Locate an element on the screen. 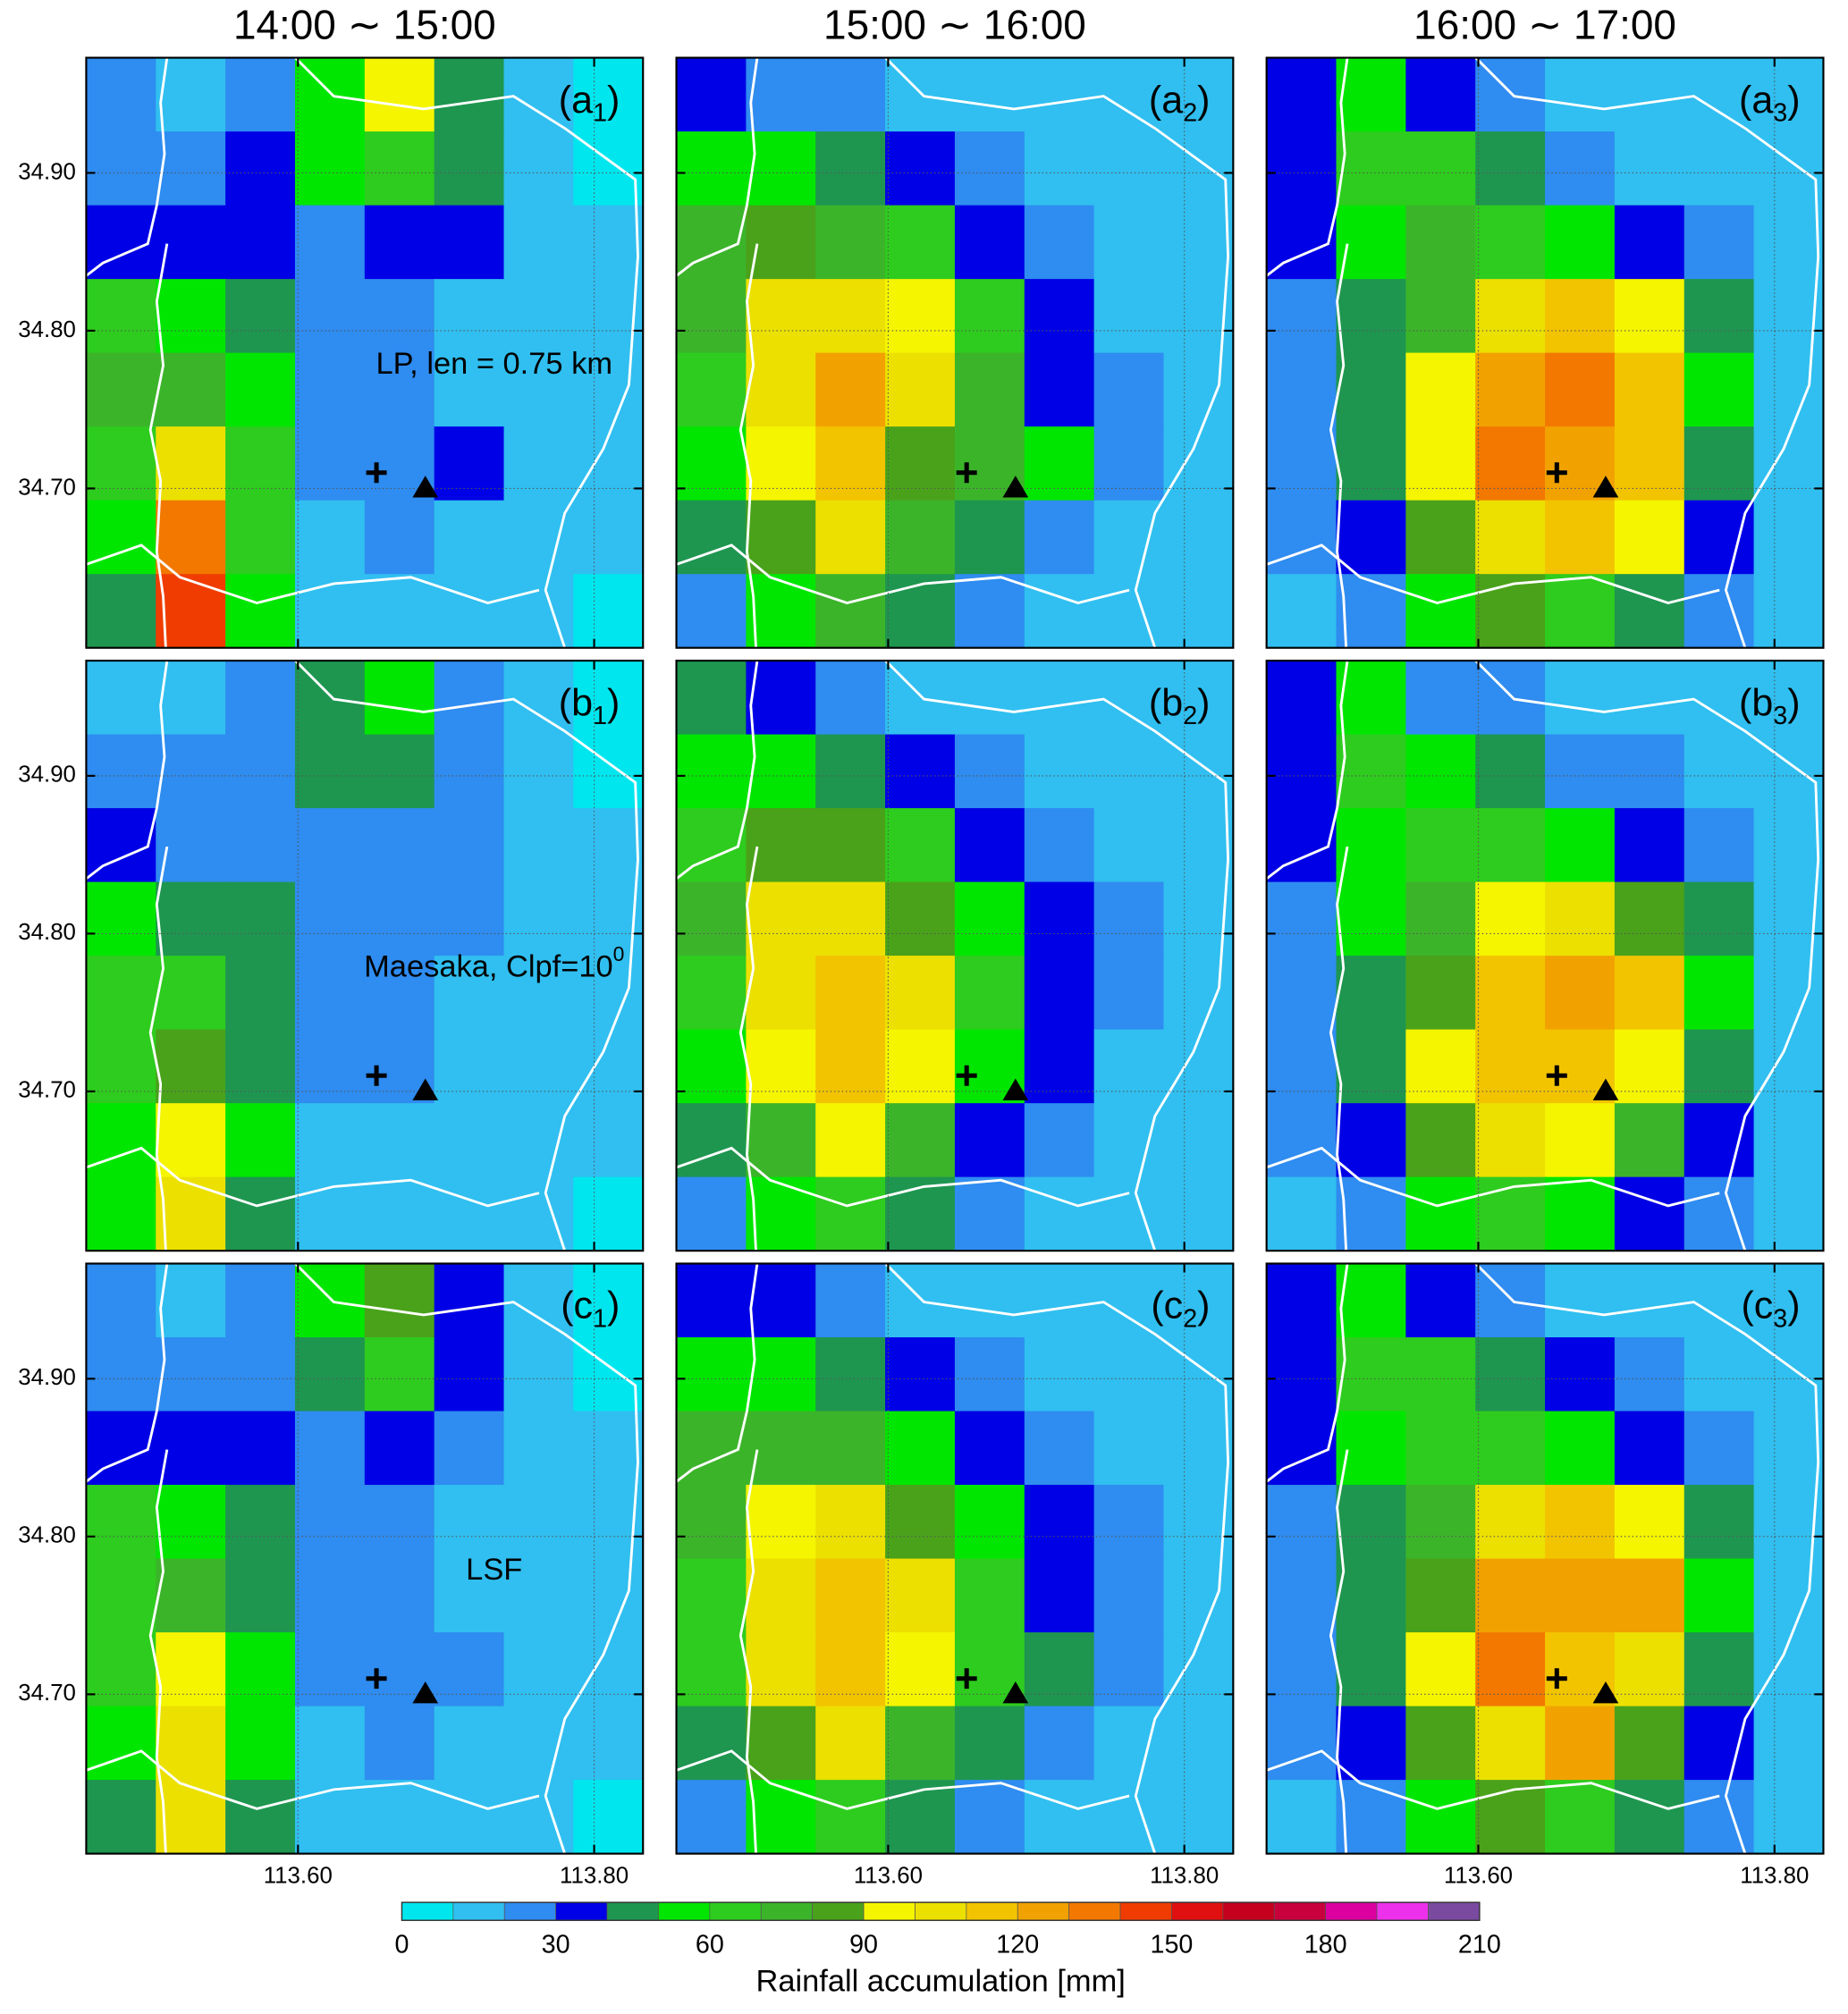 This screenshot has height=2014, width=1848. panel-label-sub: 2 is located at coordinates (1190, 1319).